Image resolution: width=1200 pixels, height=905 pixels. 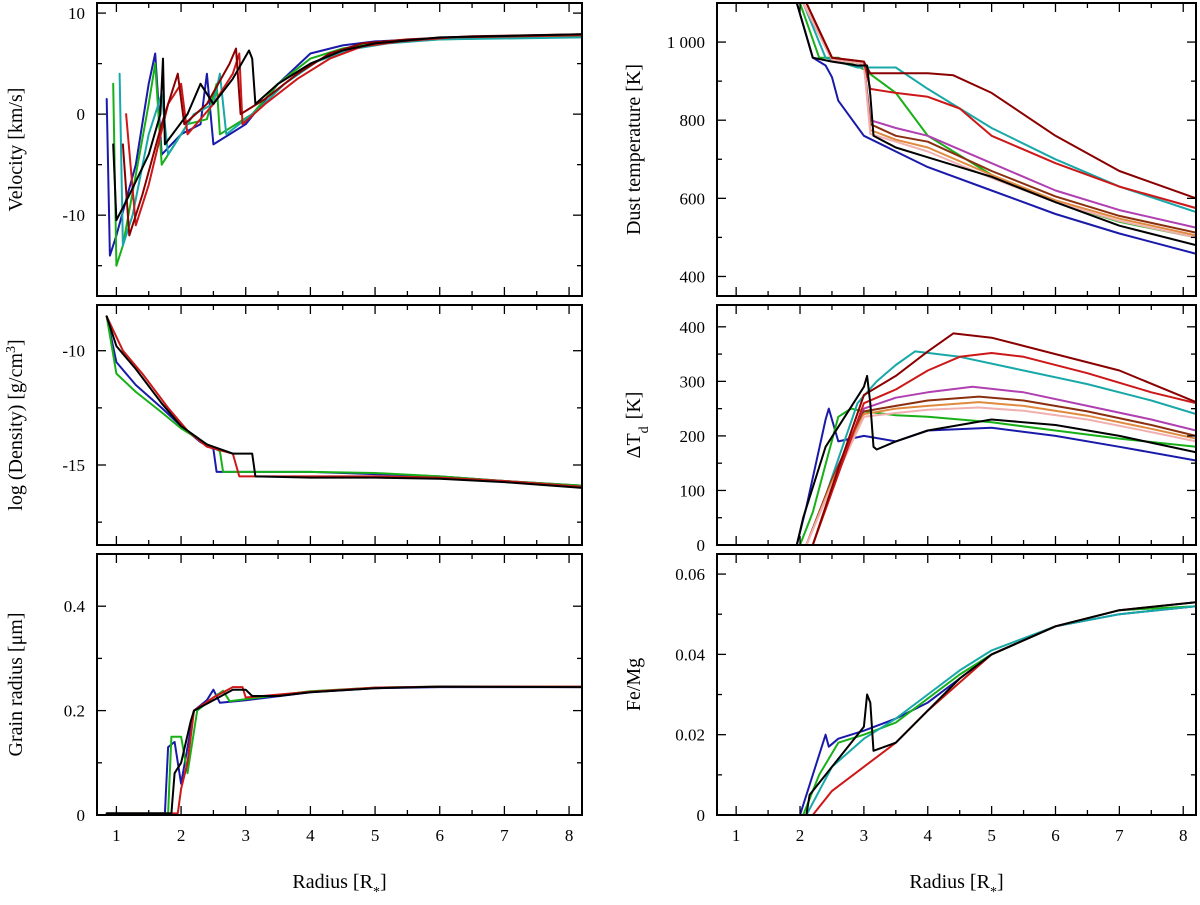 I want to click on y-axis-label: Dust temperature [K], so click(x=634, y=149).